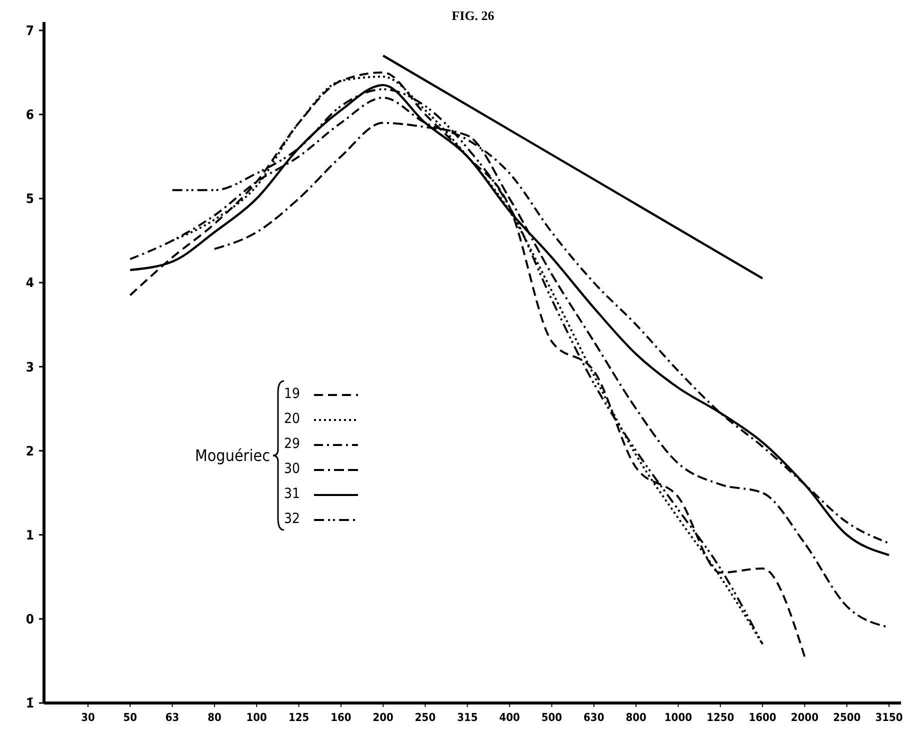 The height and width of the screenshot is (729, 916). Describe the element at coordinates (30, 284) in the screenshot. I see `y-tick-label: 4` at that location.